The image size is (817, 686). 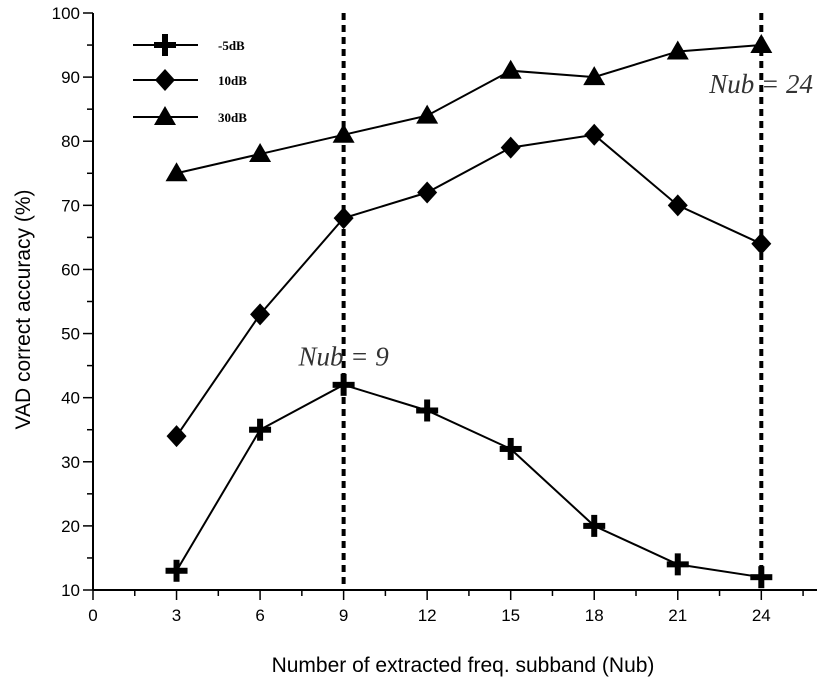 I want to click on y-tick-label: 60, so click(x=70, y=269).